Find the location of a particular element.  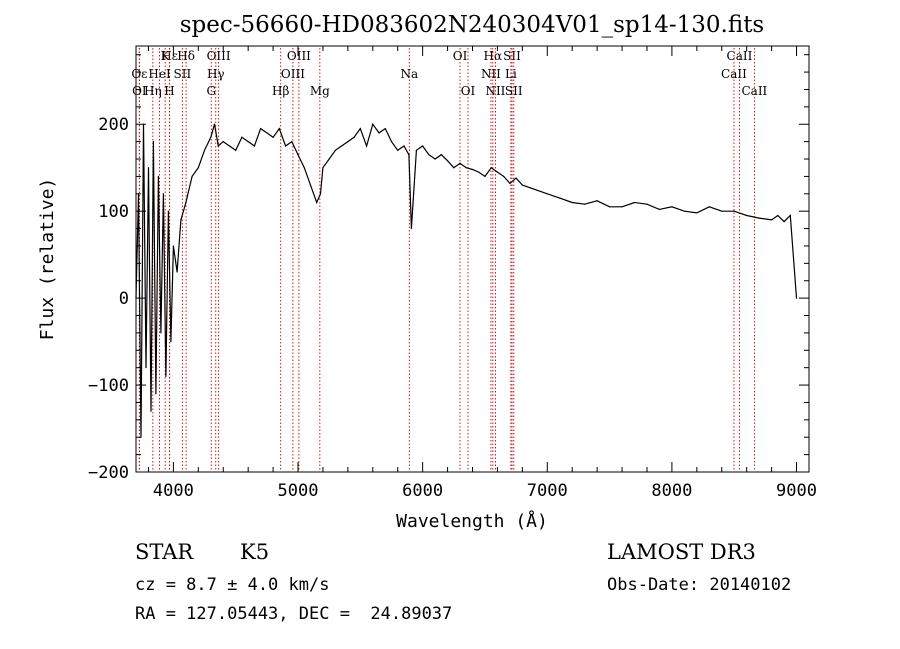

x-axis-label: Wavelength (Å) is located at coordinates (472, 521).